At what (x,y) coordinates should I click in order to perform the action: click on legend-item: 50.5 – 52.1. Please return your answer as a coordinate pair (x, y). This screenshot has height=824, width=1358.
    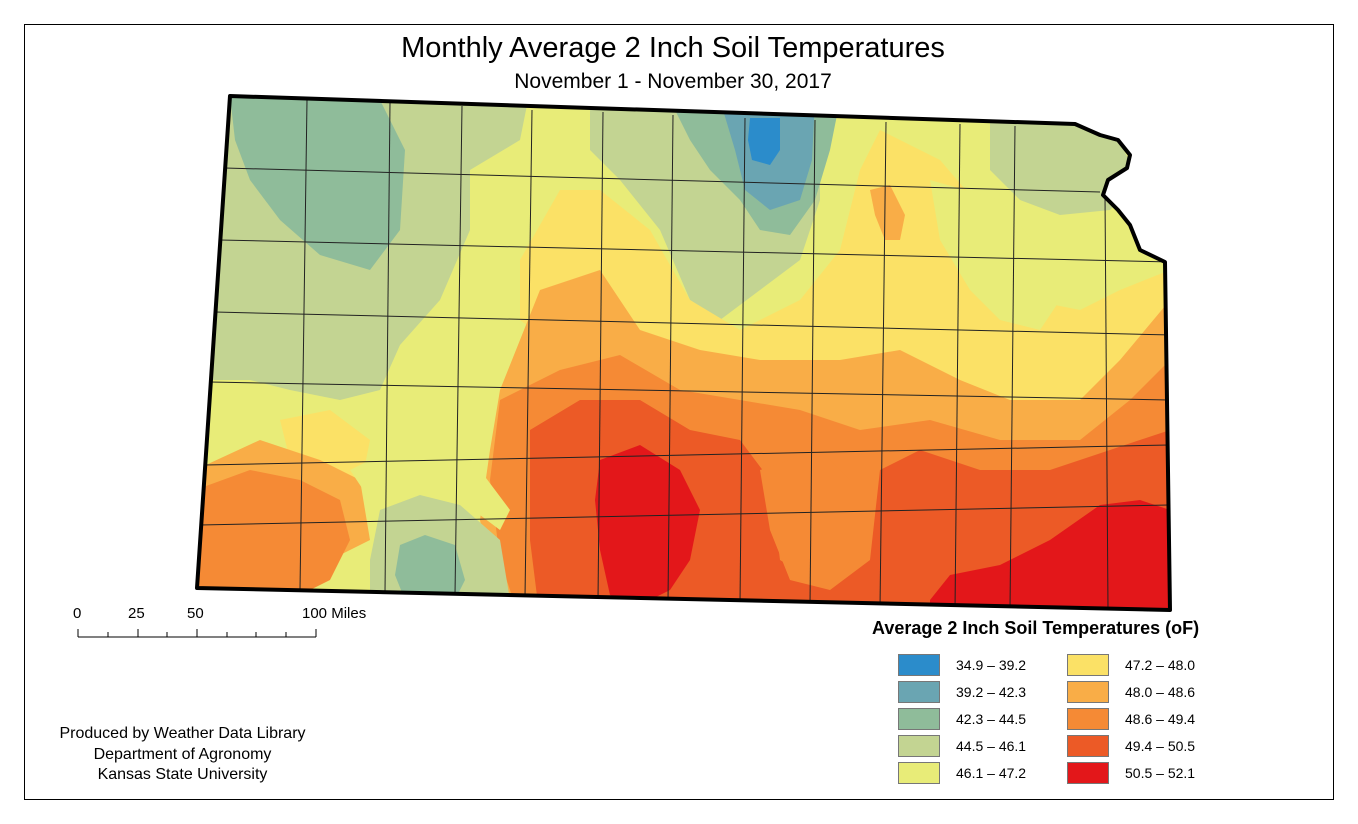
    Looking at the image, I should click on (1131, 773).